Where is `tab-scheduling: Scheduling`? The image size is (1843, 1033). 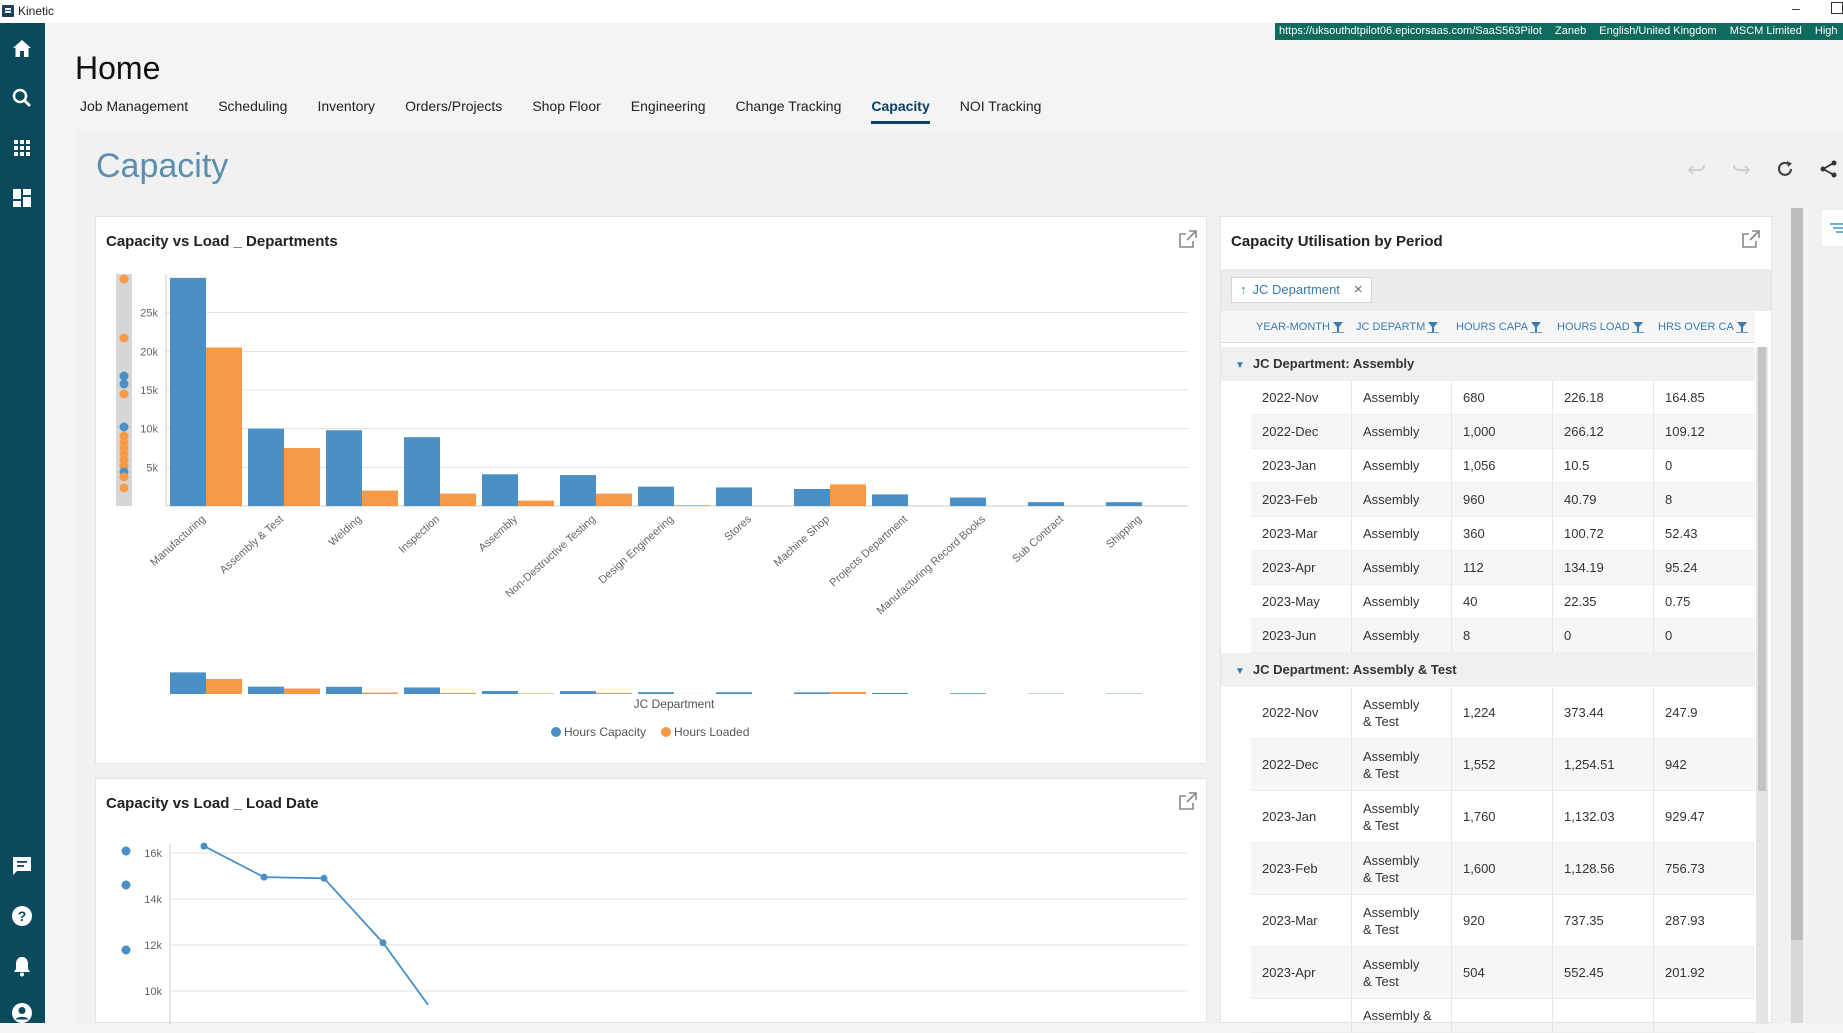 tab-scheduling: Scheduling is located at coordinates (252, 111).